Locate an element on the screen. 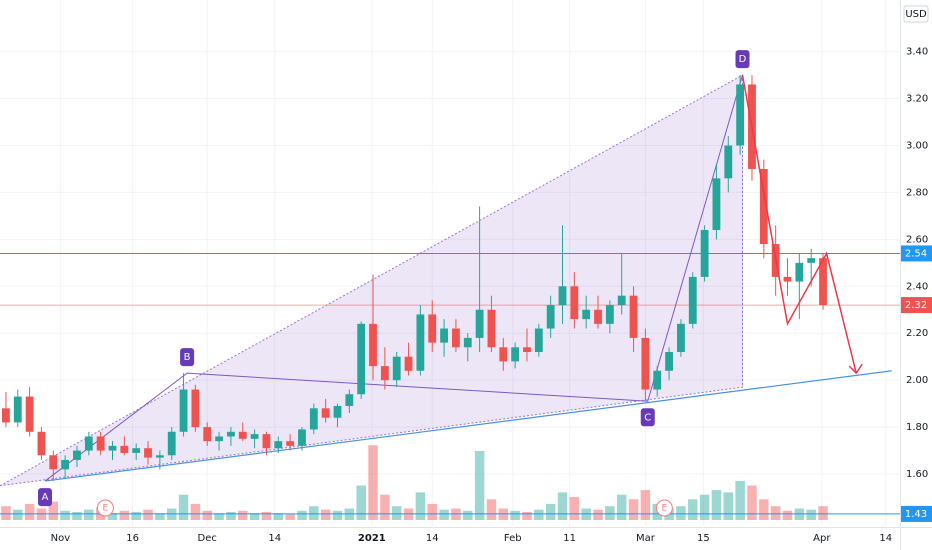 The image size is (932, 550). y-tick-label: 2.40 is located at coordinates (917, 286).